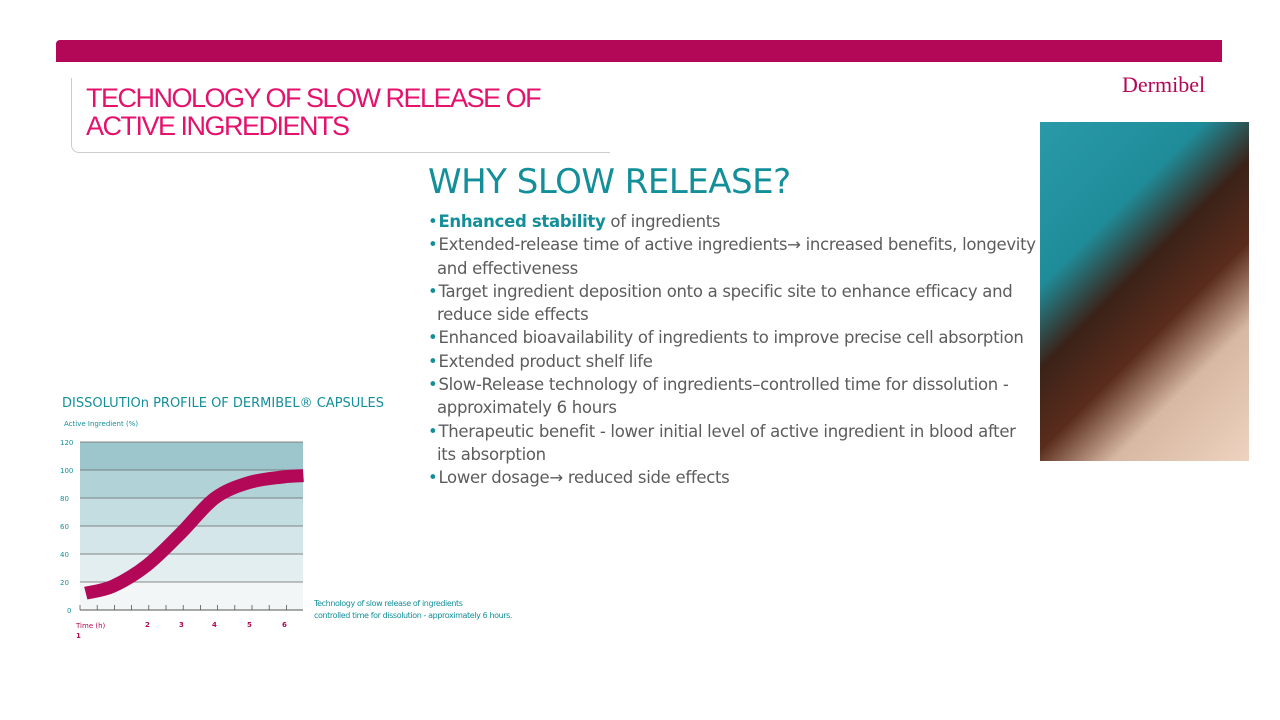 The image size is (1280, 720). I want to click on y-tick-label: 120, so click(66, 443).